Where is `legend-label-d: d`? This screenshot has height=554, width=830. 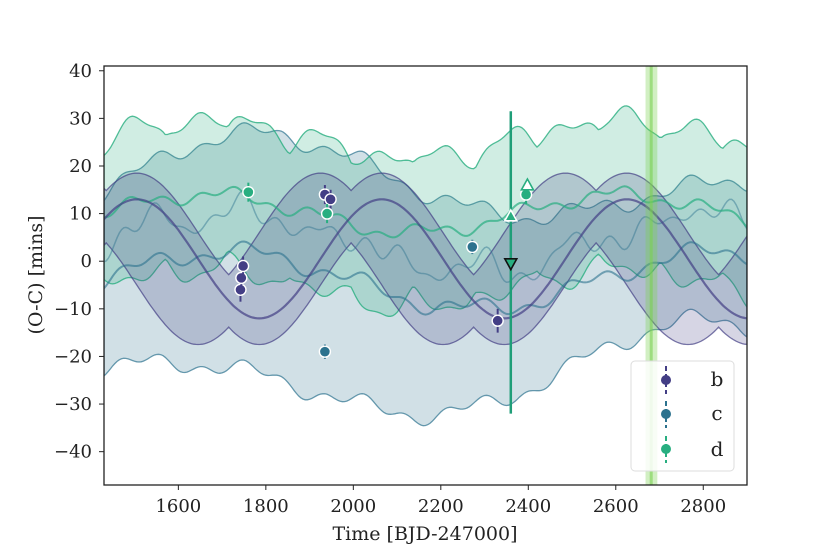
legend-label-d: d is located at coordinates (717, 449).